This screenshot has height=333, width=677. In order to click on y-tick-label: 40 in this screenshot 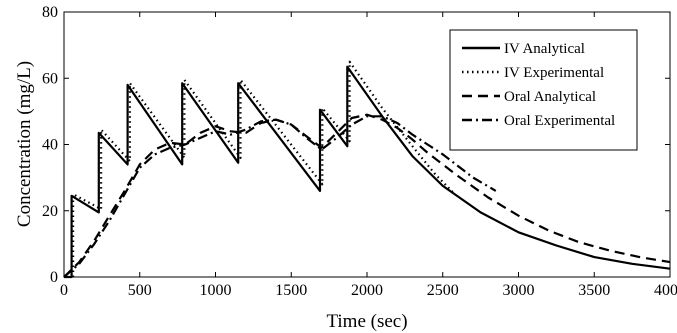, I will do `click(50, 145)`.